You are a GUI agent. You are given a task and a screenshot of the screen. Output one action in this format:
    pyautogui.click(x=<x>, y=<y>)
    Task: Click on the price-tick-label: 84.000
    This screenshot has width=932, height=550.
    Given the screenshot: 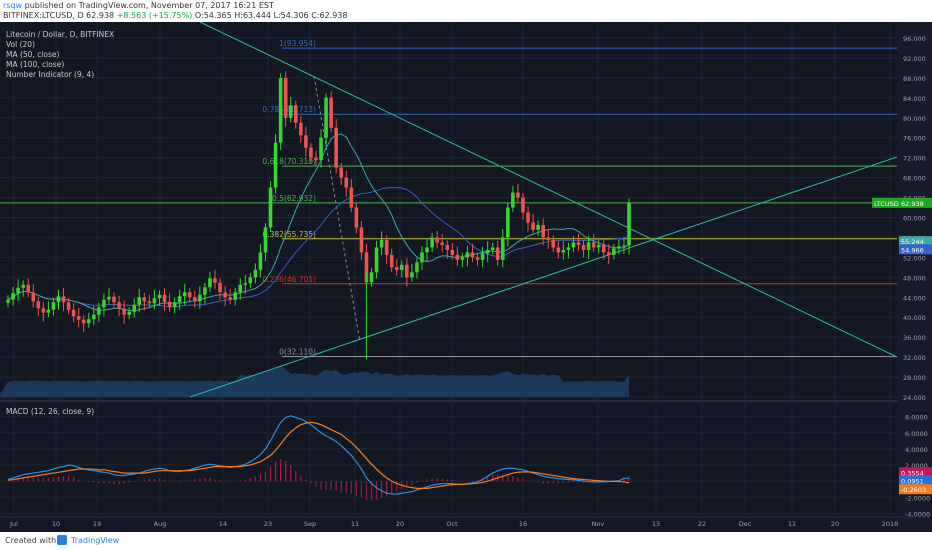 What is the action you would take?
    pyautogui.click(x=914, y=99)
    